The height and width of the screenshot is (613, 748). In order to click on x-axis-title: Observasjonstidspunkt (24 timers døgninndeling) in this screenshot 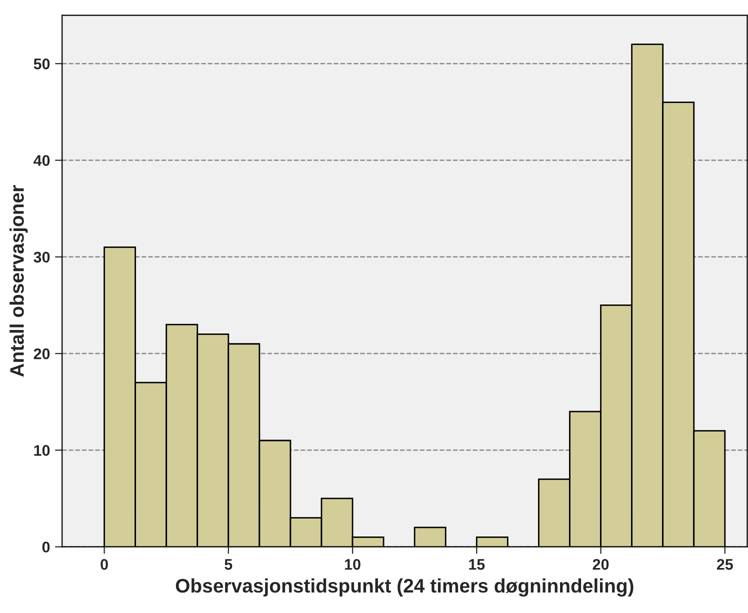, I will do `click(405, 587)`.